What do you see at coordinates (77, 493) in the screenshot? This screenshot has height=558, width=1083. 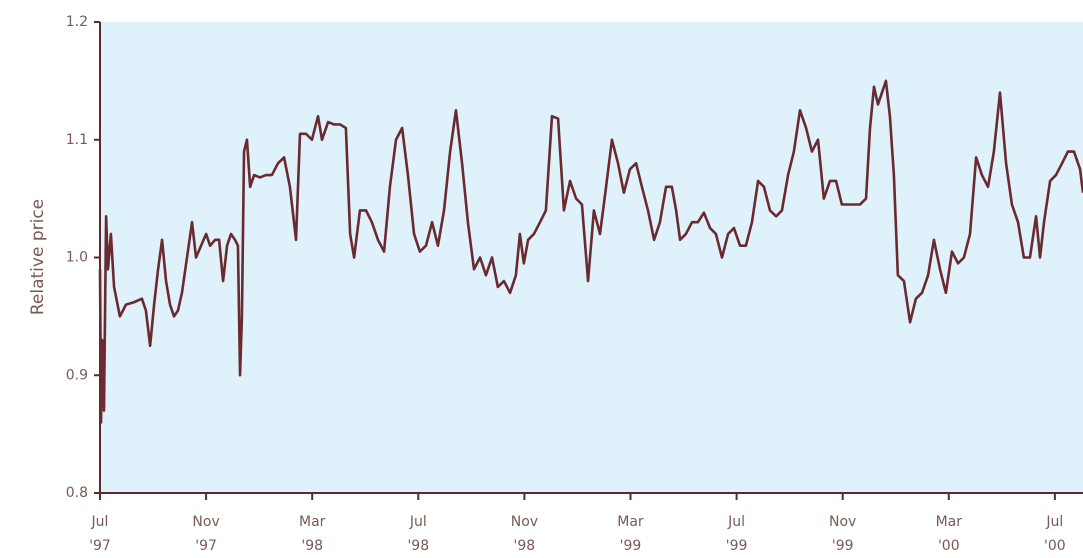 I see `y-tick-label: 0.8` at bounding box center [77, 493].